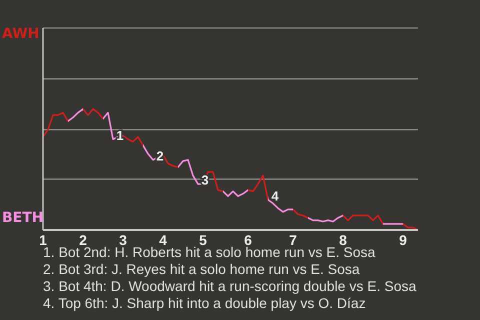  Describe the element at coordinates (202, 269) in the screenshot. I see `text: 2. Bot 3rd: J. Reyes hit a solo home run vs E. Sosa` at that location.